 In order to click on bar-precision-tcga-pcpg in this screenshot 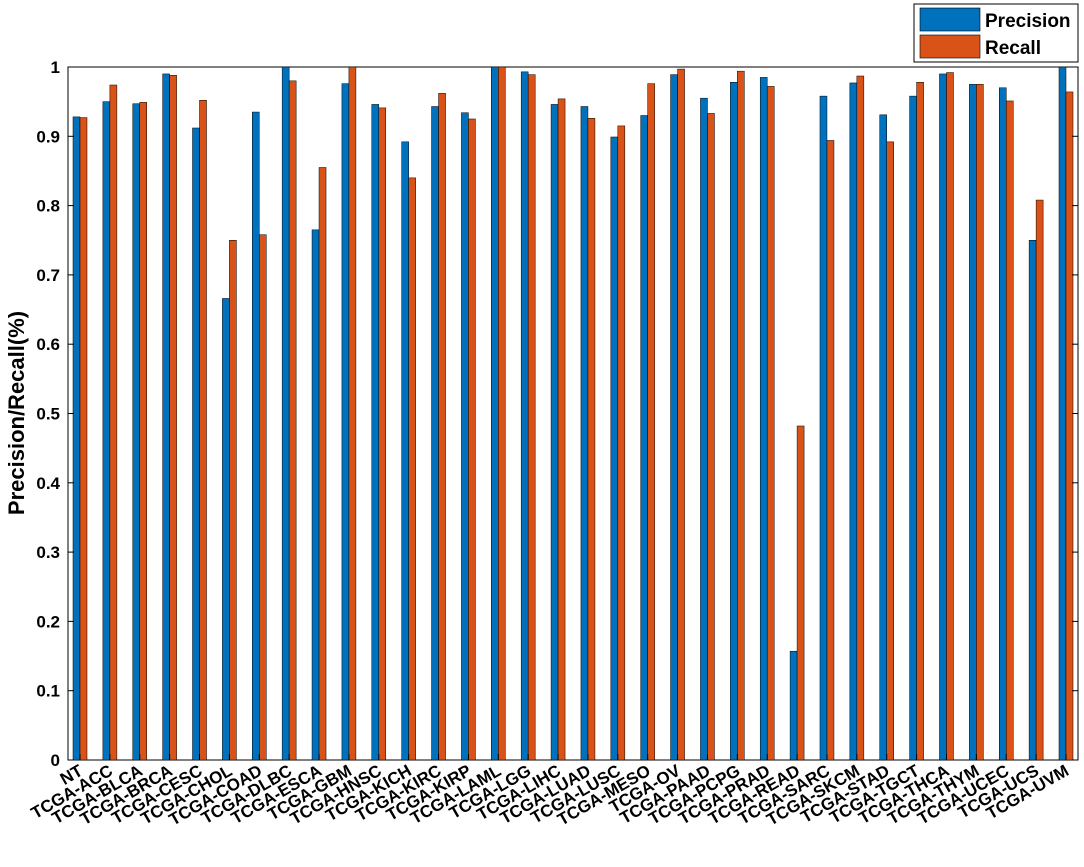, I will do `click(734, 421)`.